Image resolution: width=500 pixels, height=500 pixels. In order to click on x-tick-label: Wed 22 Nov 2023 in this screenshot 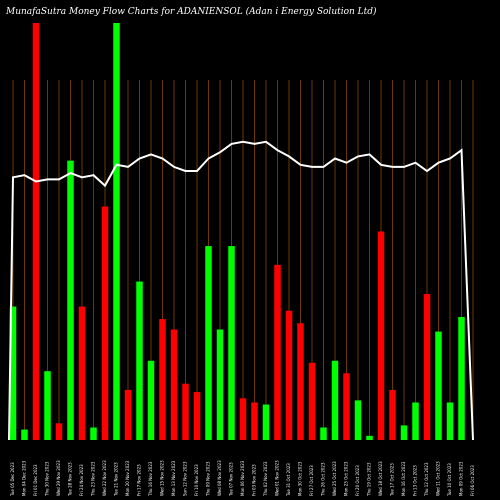, I will do `click(104, 478)`.